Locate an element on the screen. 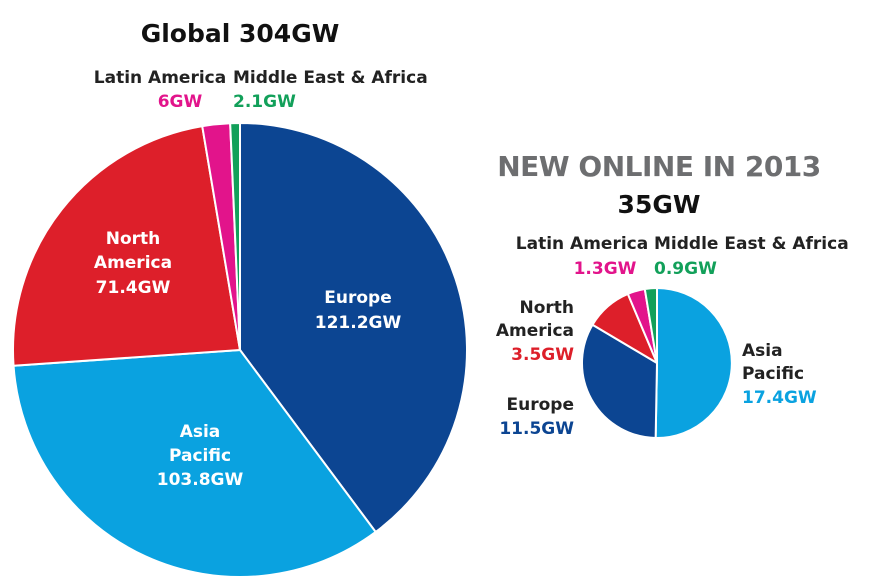 The height and width of the screenshot is (587, 882). global-title: Global 304GW is located at coordinates (240, 33).